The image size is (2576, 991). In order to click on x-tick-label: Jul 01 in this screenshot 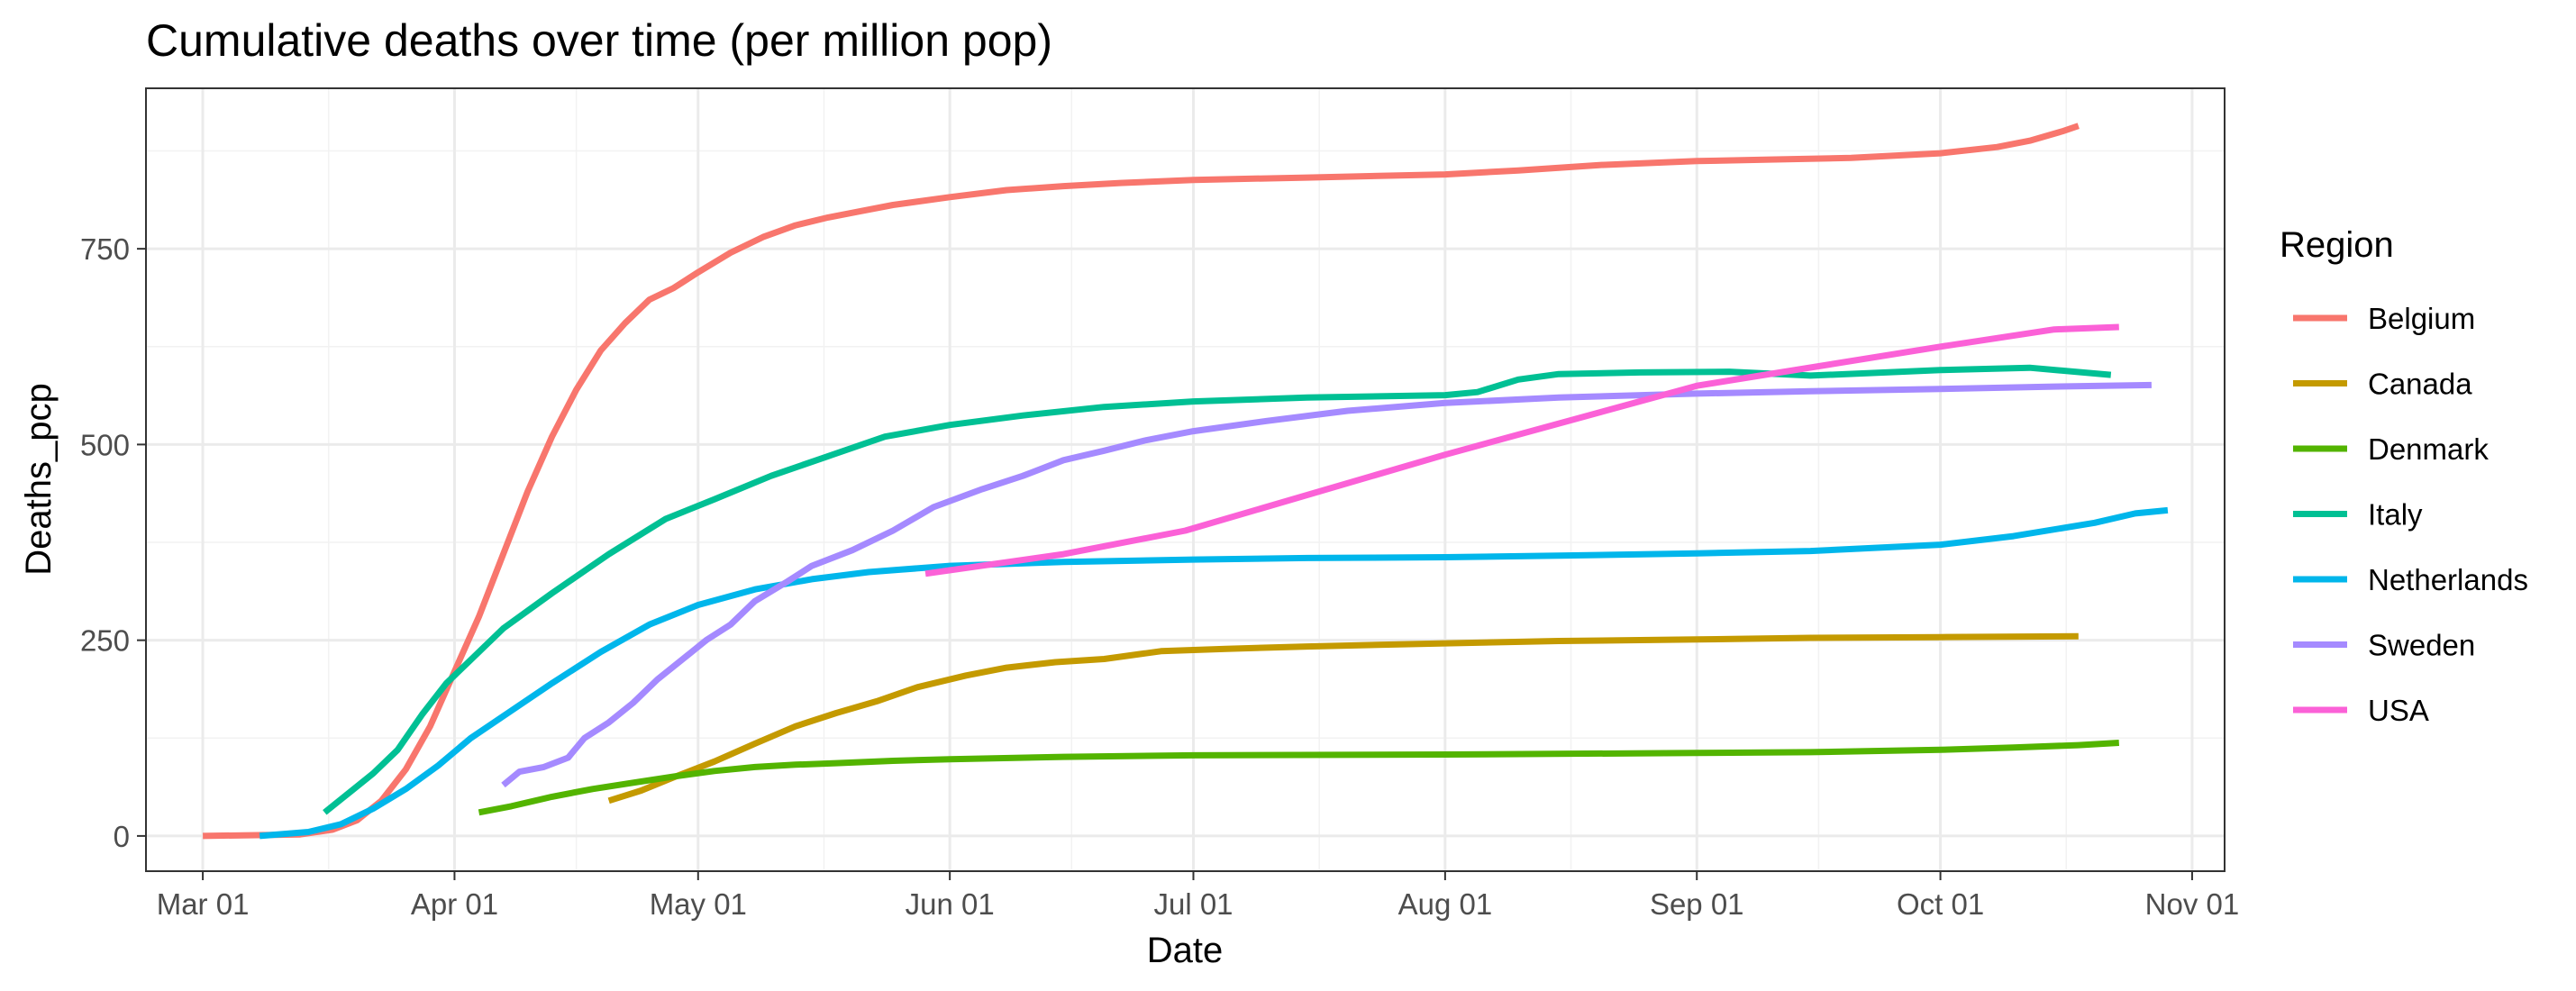, I will do `click(1193, 904)`.